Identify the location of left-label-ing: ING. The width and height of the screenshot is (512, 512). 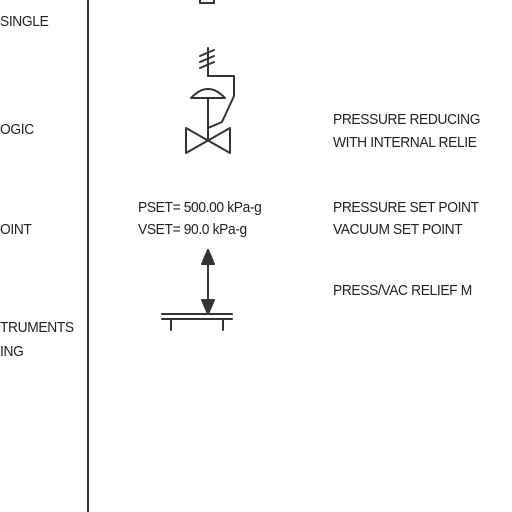
(12, 351).